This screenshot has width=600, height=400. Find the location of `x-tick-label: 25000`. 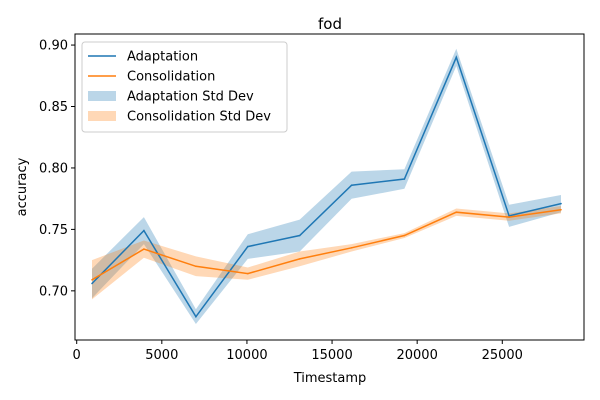

x-tick-label: 25000 is located at coordinates (502, 355).